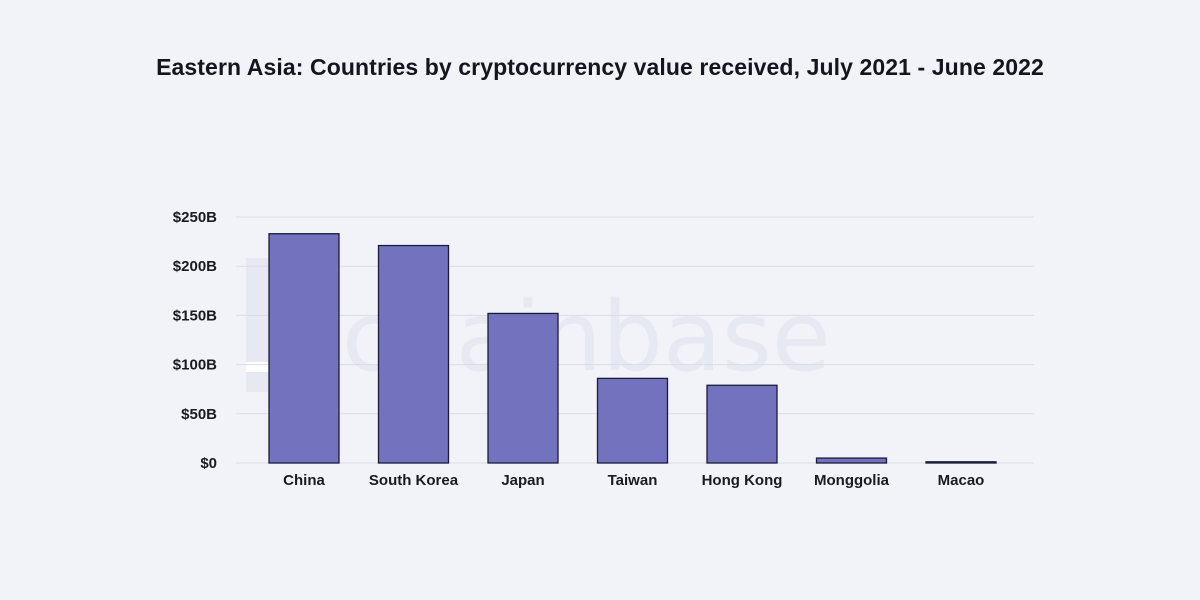 This screenshot has width=1200, height=600. What do you see at coordinates (523, 388) in the screenshot?
I see `bar-japan` at bounding box center [523, 388].